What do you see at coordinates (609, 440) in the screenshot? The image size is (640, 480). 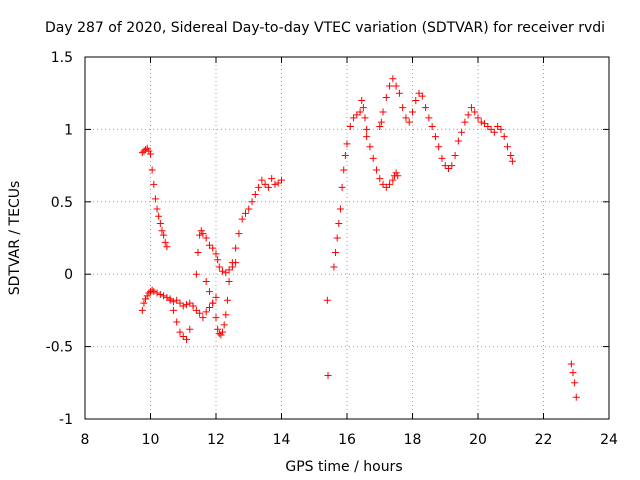 I see `x-tick-label: 24` at bounding box center [609, 440].